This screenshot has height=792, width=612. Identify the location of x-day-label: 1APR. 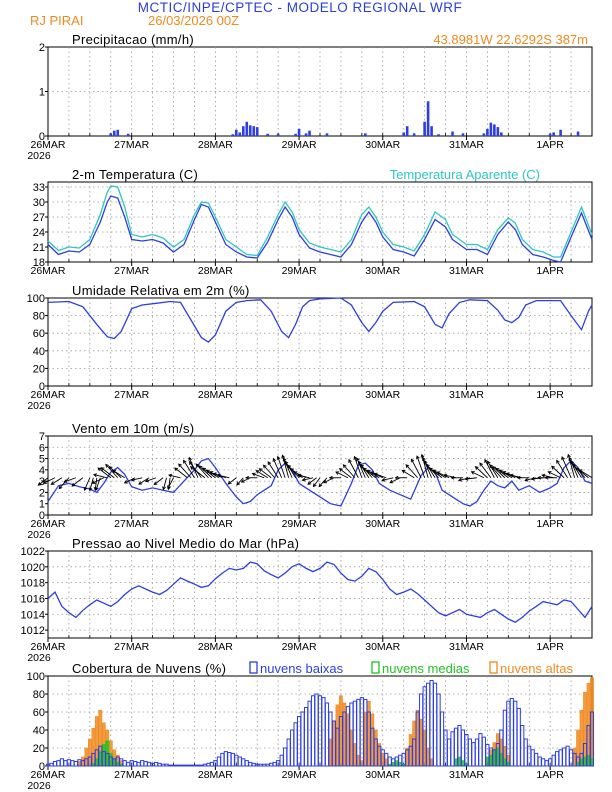
(550, 395).